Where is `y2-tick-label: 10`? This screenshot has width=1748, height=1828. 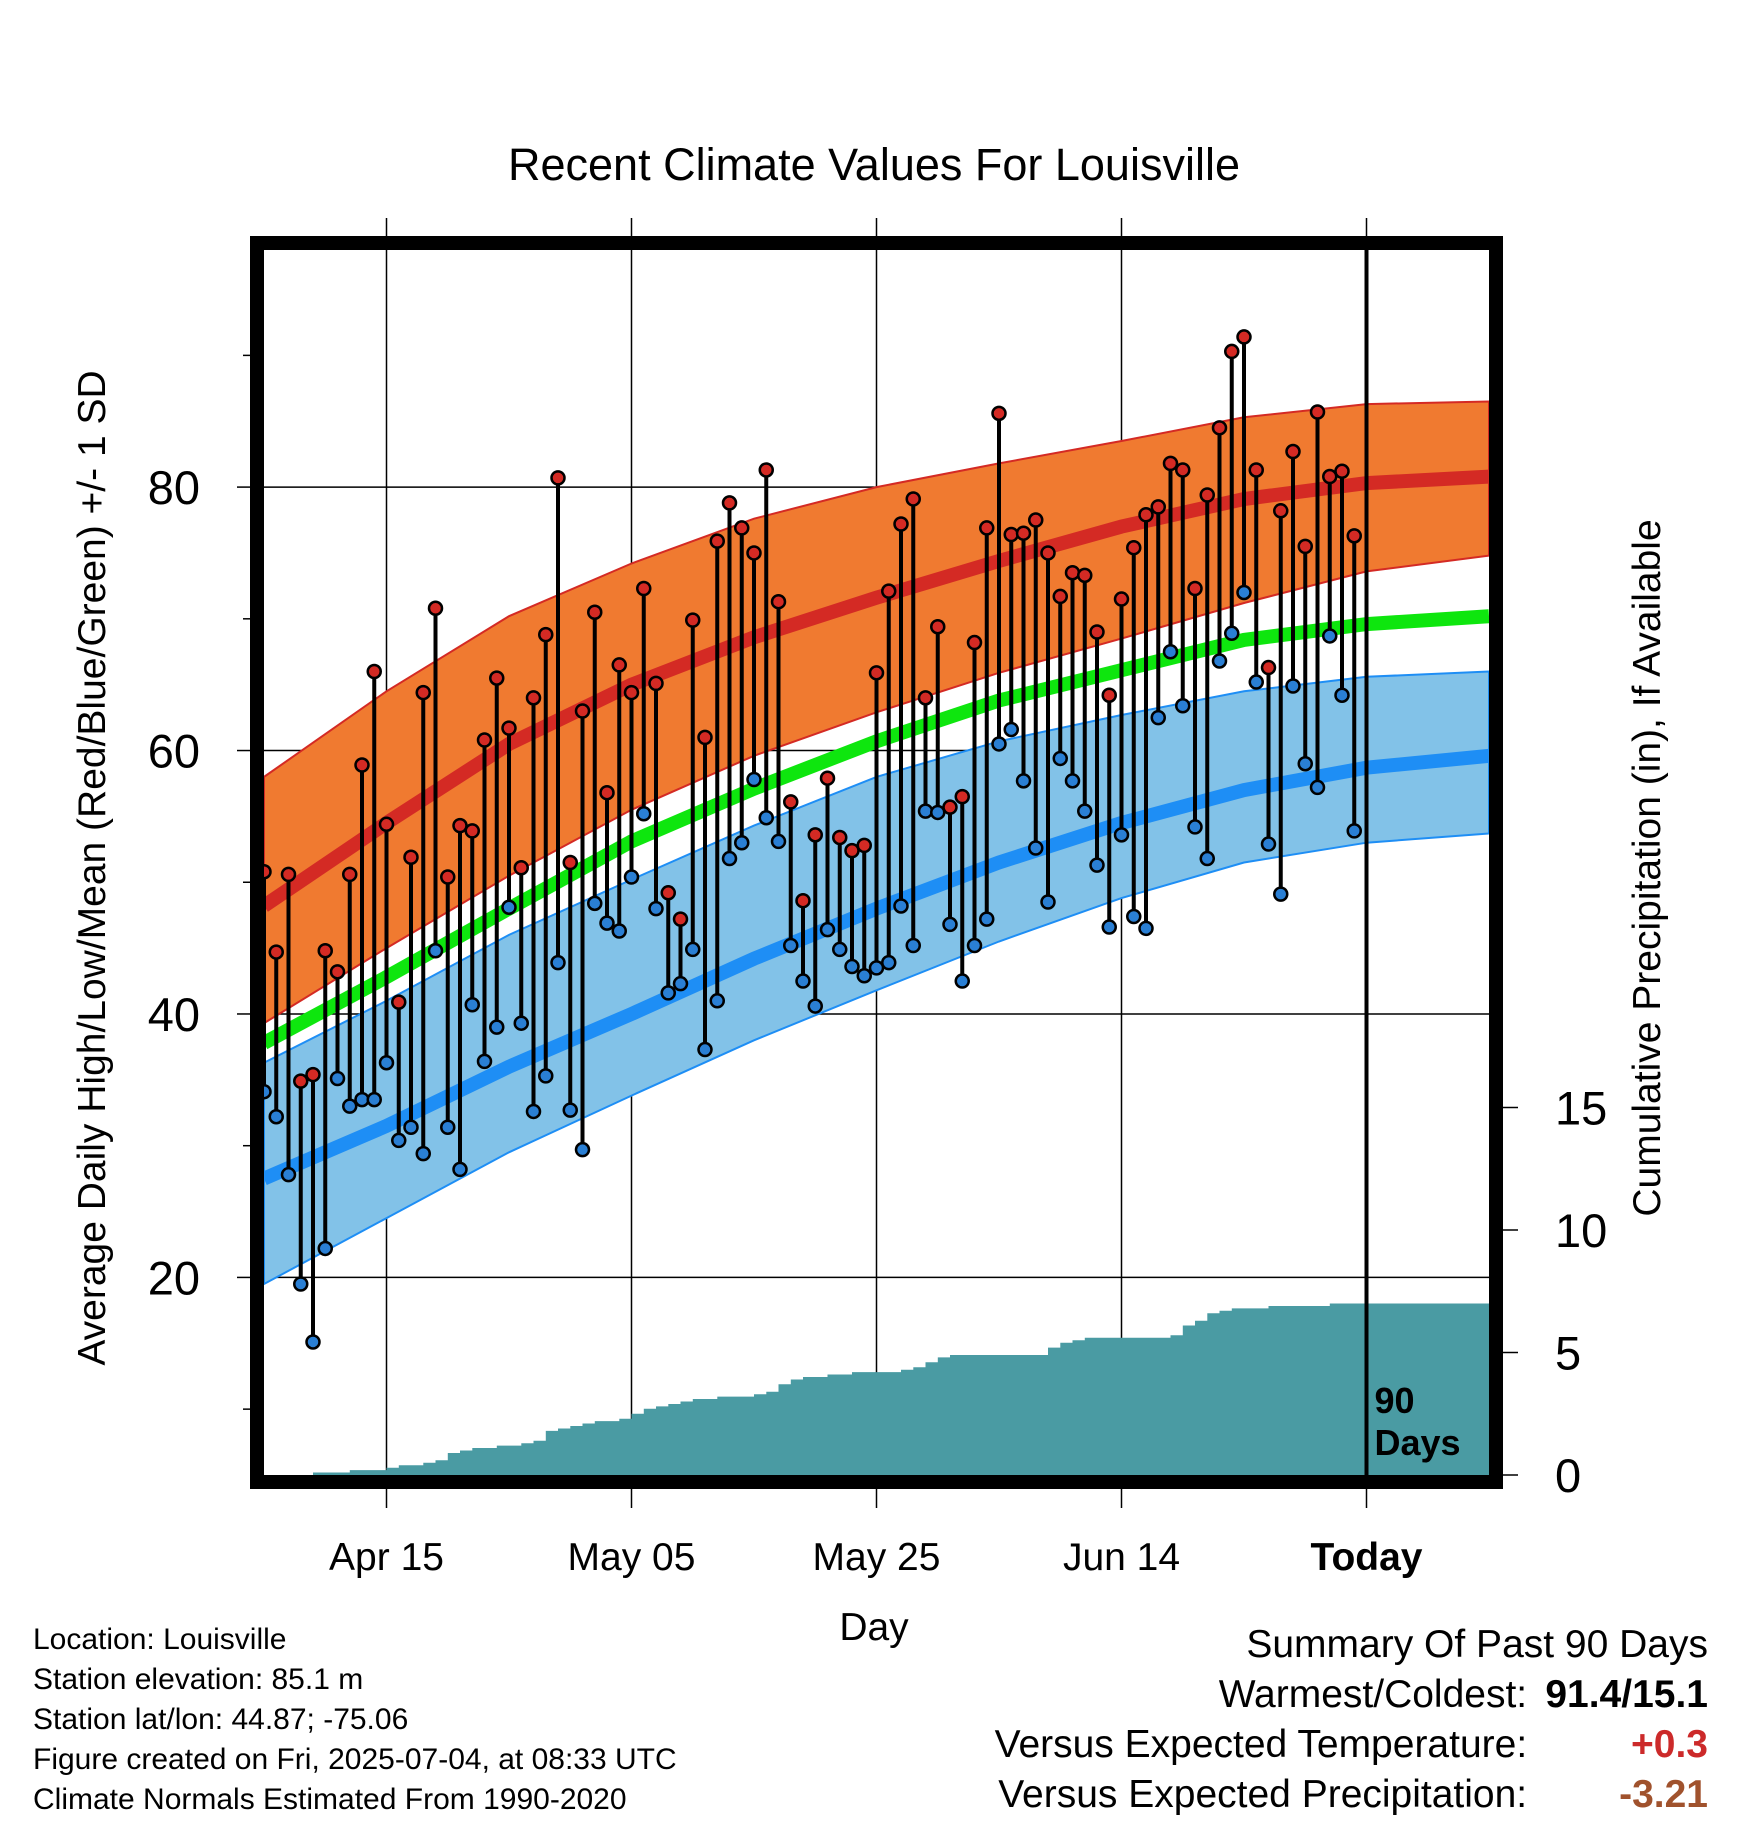
y2-tick-label: 10 is located at coordinates (1581, 1230).